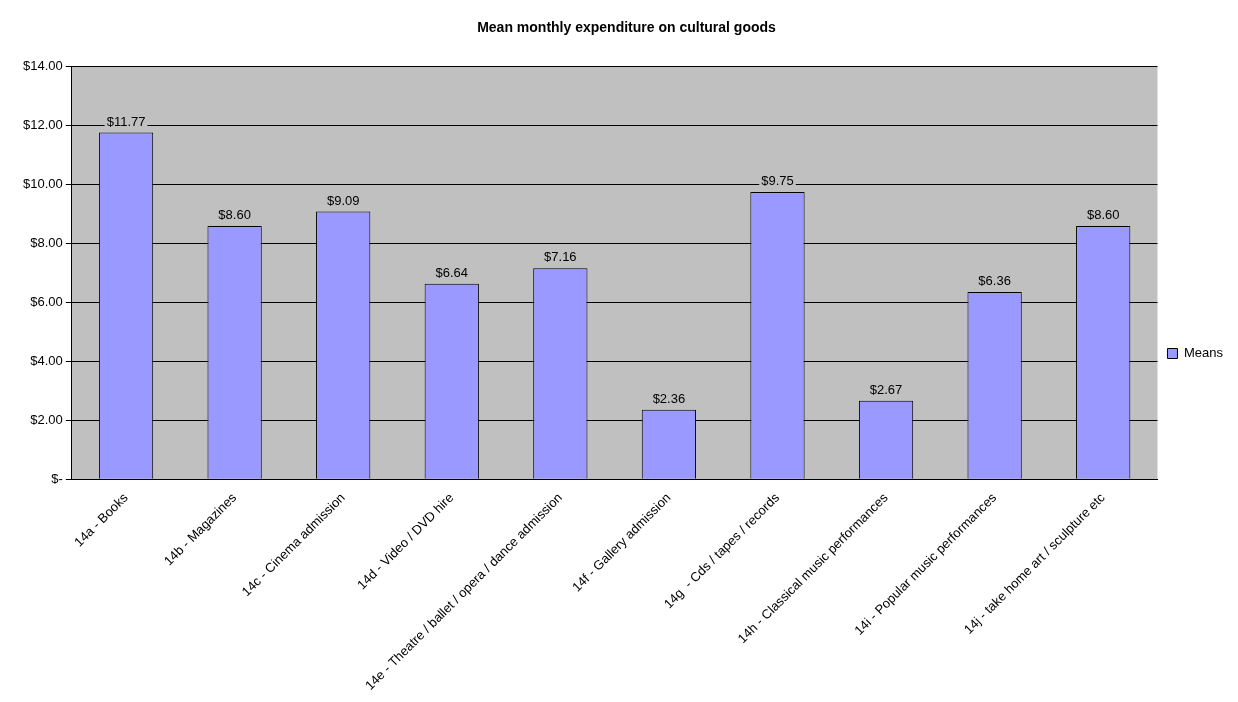  What do you see at coordinates (627, 27) in the screenshot?
I see `chart-title: Mean monthly expenditure on cultural goods` at bounding box center [627, 27].